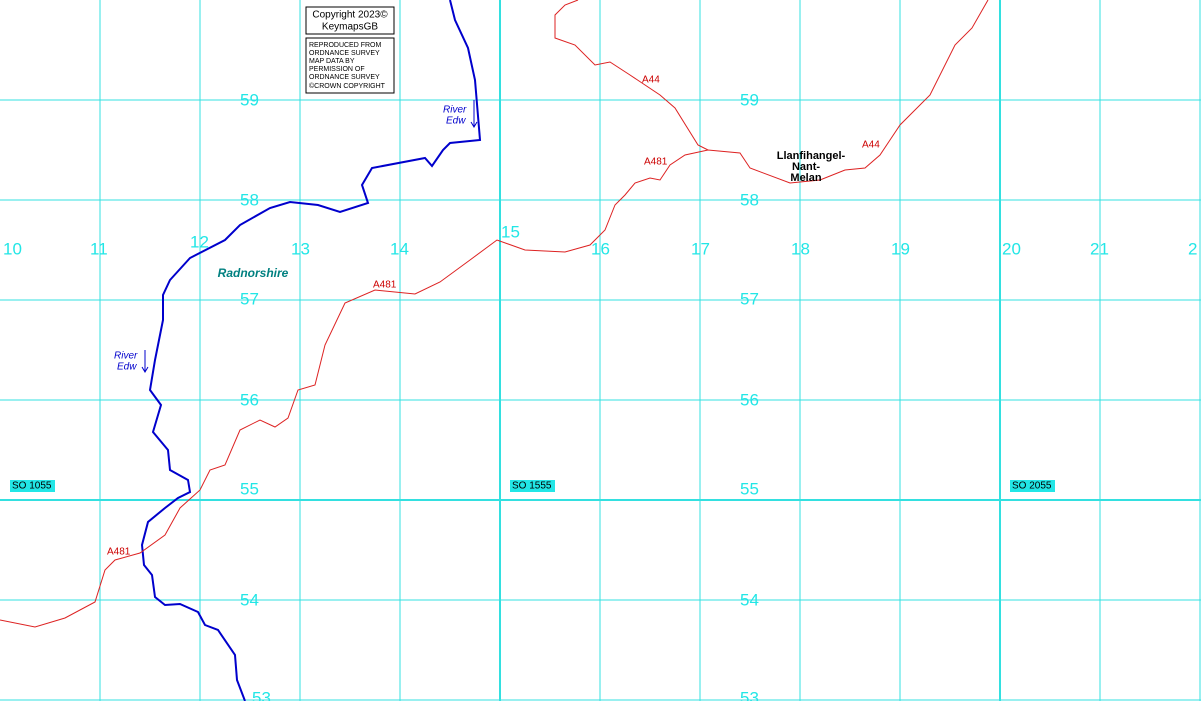 Image resolution: width=1201 pixels, height=701 pixels. I want to click on river-labels: River Edw River Edw, so click(296, 236).